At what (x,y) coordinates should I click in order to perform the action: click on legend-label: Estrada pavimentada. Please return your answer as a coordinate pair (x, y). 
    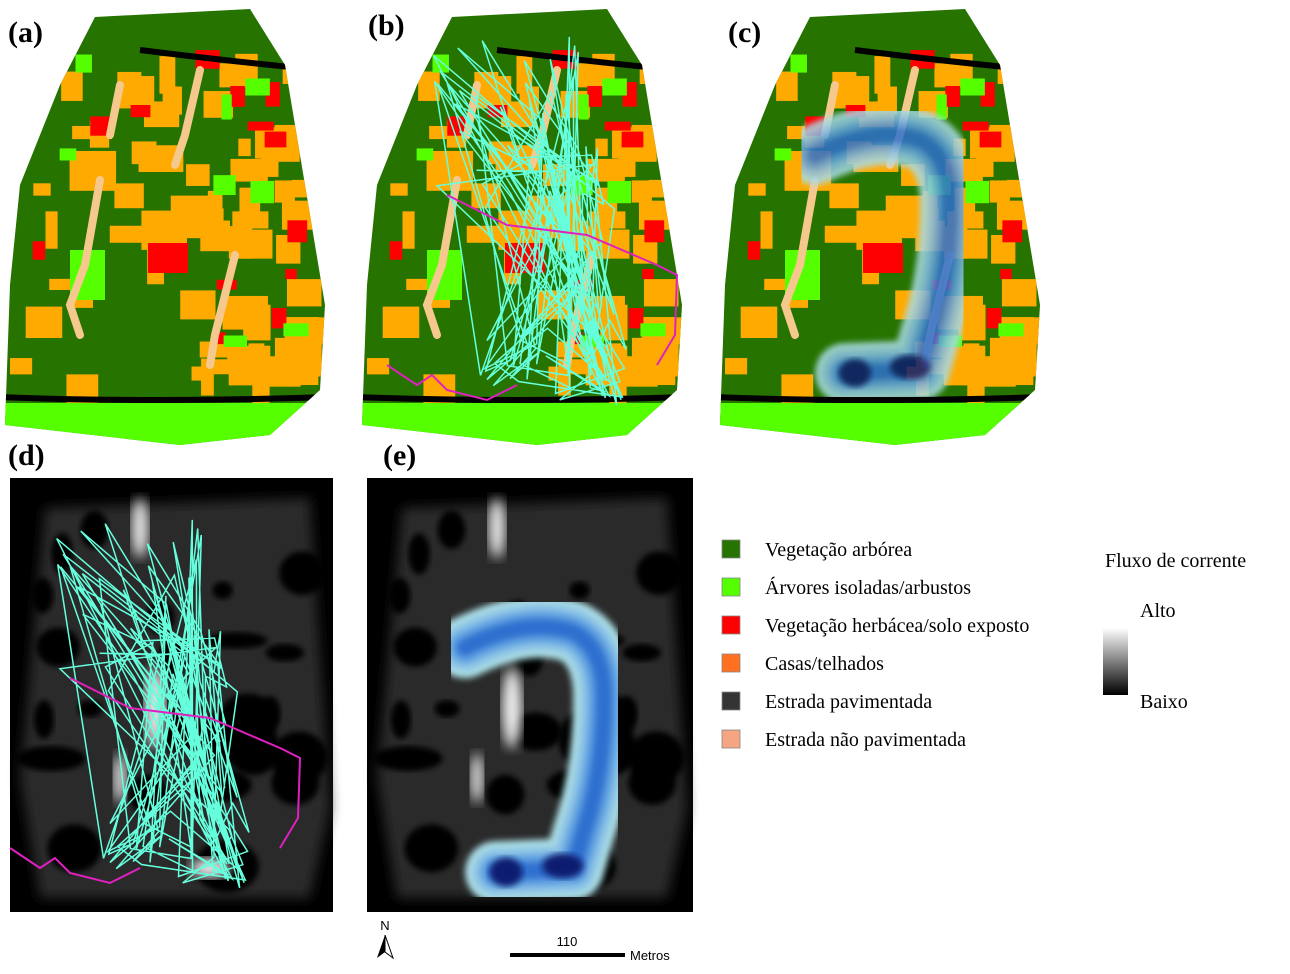
    Looking at the image, I should click on (848, 702).